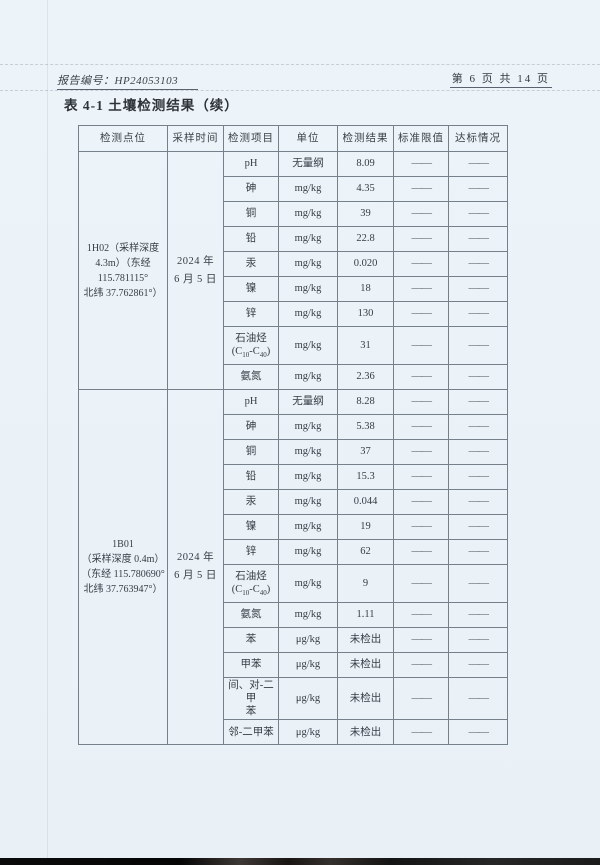 The width and height of the screenshot is (600, 865). I want to click on table-header-row: 检测点位 采样时间 检测项目 单位 检测结果 标准限值 达标情况, so click(293, 138).